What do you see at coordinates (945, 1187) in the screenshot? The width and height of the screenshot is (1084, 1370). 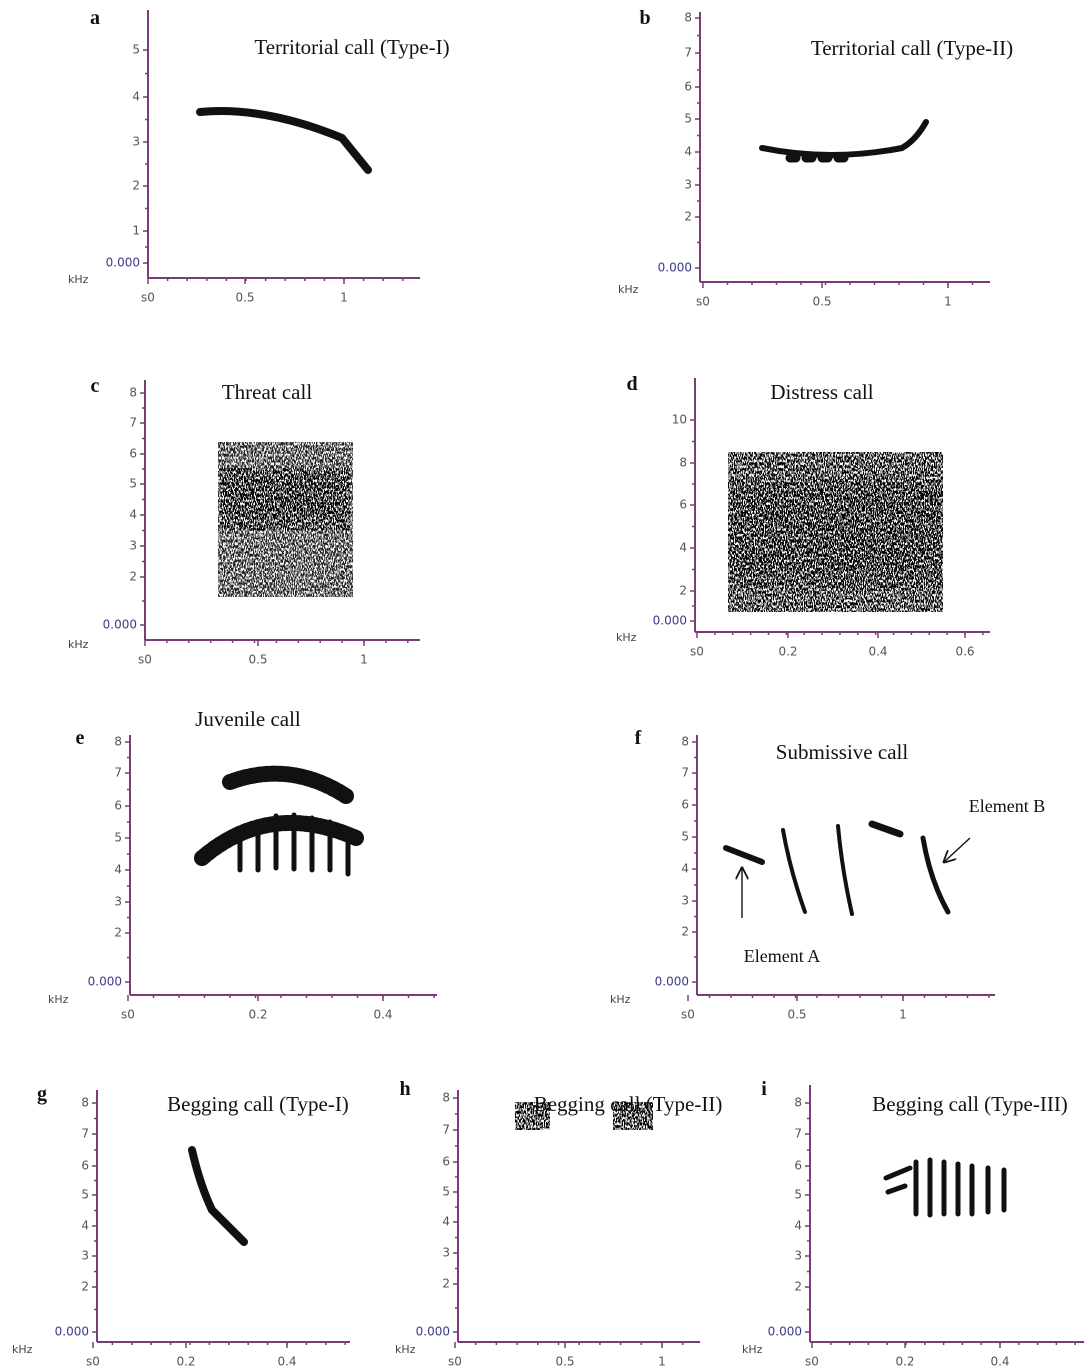 I see `spectrogram-i` at bounding box center [945, 1187].